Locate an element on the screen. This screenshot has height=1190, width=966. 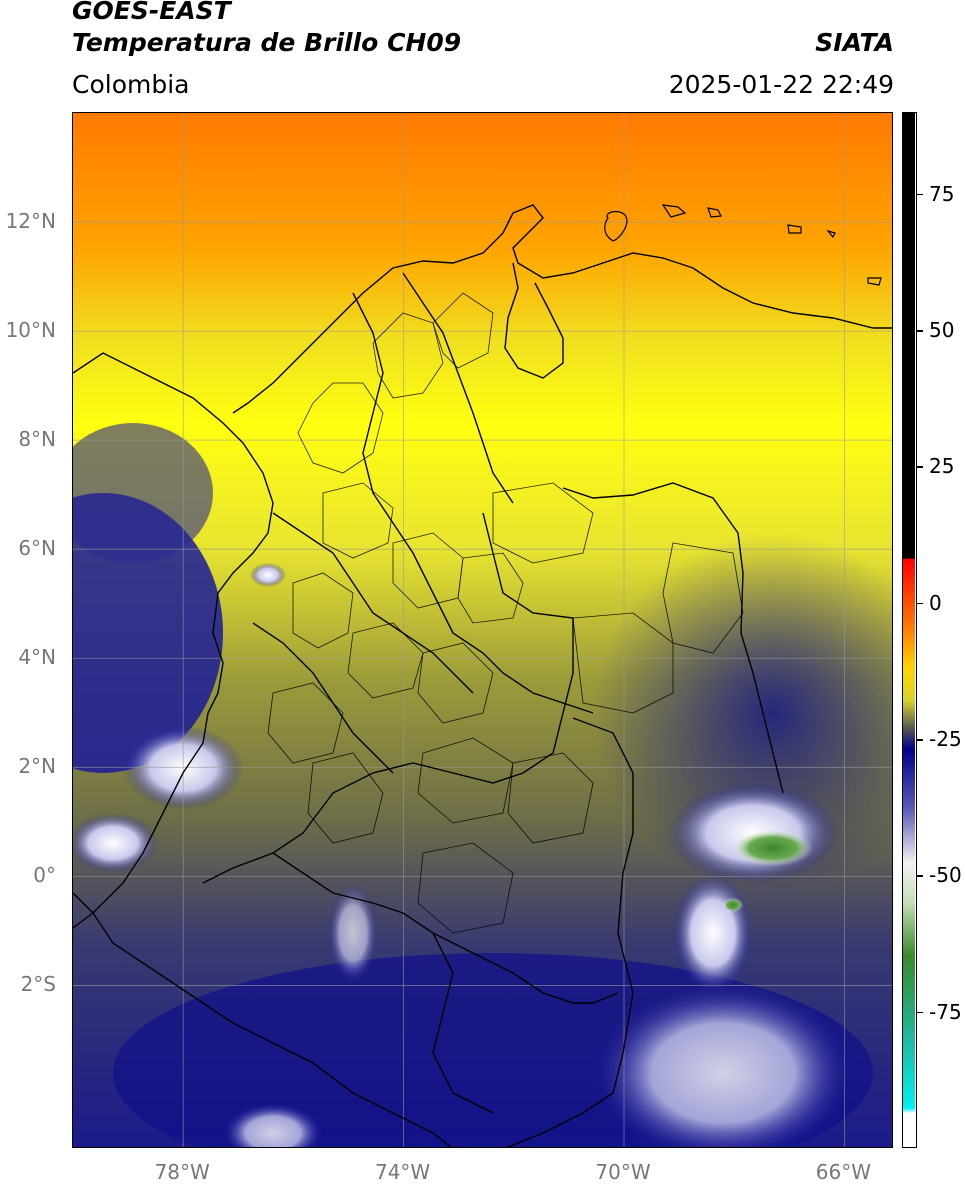
product-subtitle: Temperatura de Brillo CH09 is located at coordinates (267, 42).